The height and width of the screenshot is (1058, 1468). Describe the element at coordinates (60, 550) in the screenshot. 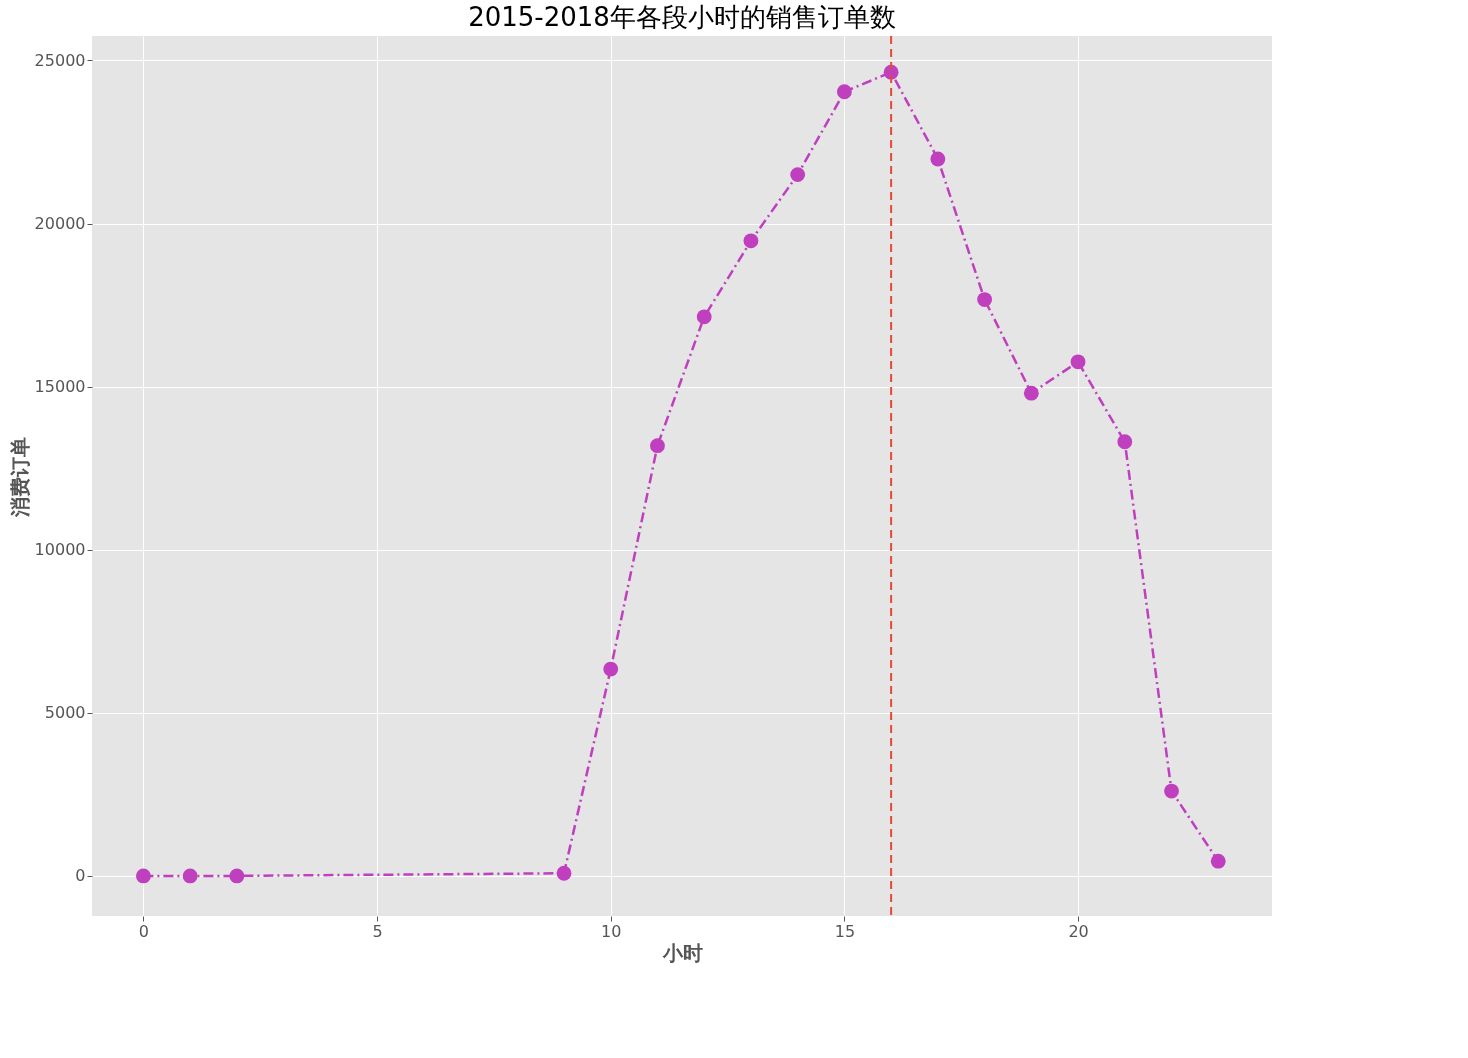

I see `y-tick-label: 10000` at that location.